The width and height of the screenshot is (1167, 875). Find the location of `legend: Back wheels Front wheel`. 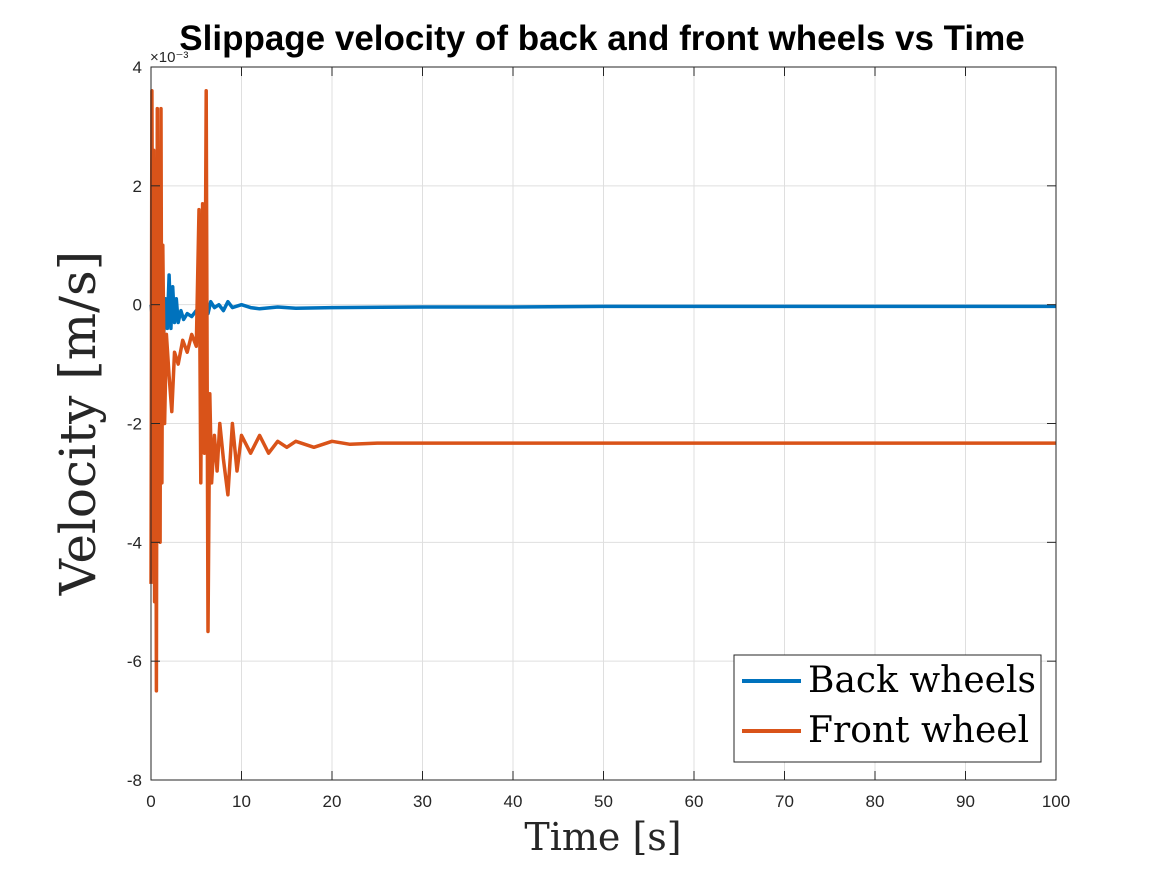

legend: Back wheels Front wheel is located at coordinates (887, 708).